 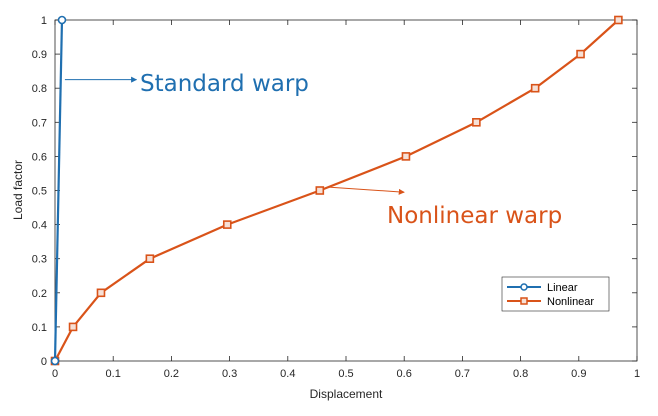 What do you see at coordinates (55, 374) in the screenshot?
I see `x-tick-label: 0` at bounding box center [55, 374].